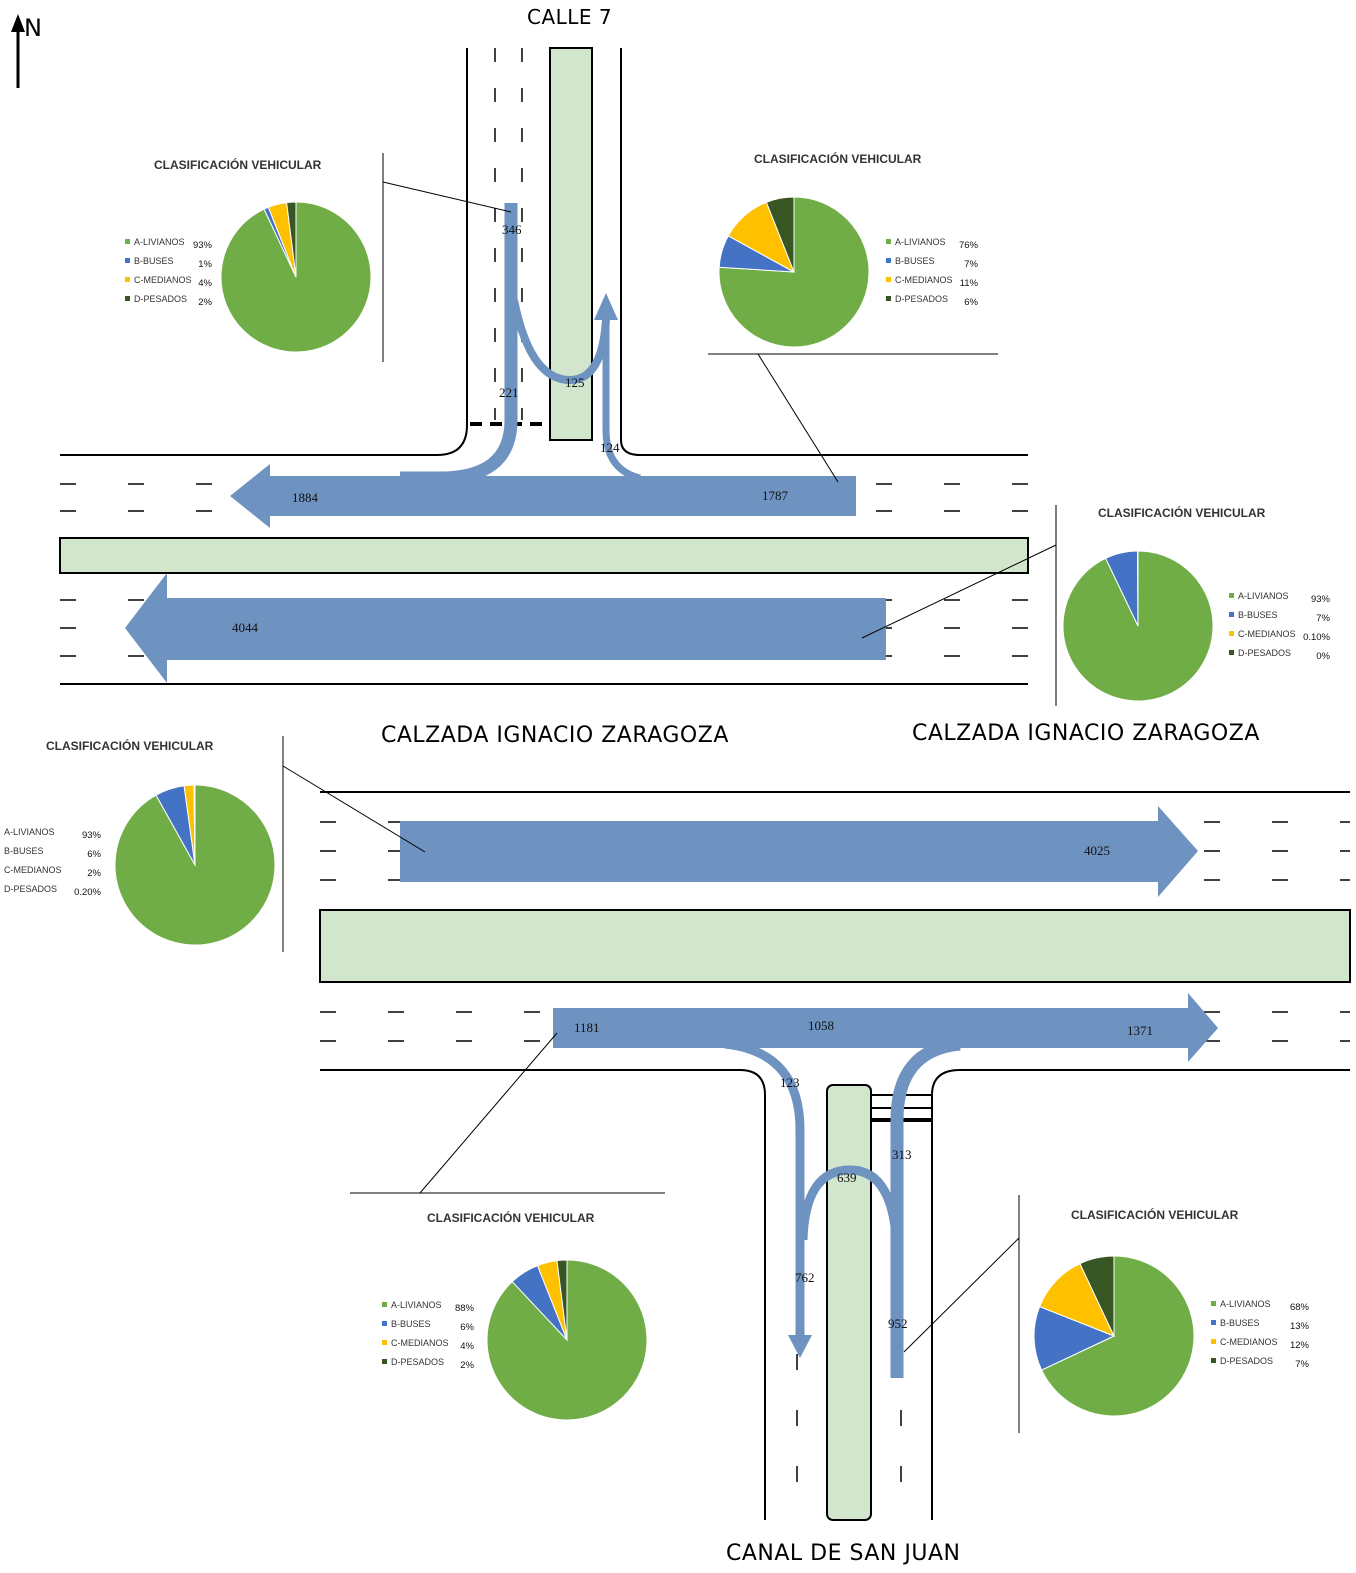  I want to click on flow-value-s-right: 123, so click(790, 1082).